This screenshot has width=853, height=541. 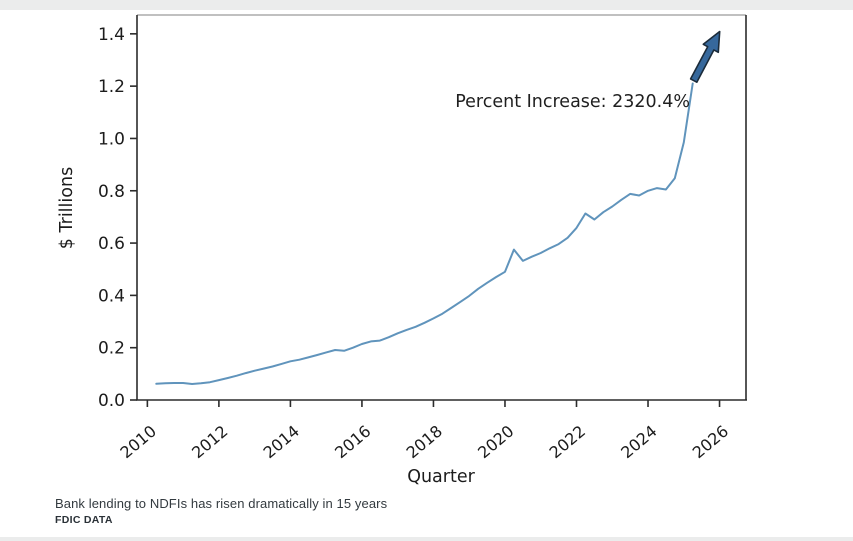 What do you see at coordinates (111, 244) in the screenshot?
I see `y-tick-label: 0.6` at bounding box center [111, 244].